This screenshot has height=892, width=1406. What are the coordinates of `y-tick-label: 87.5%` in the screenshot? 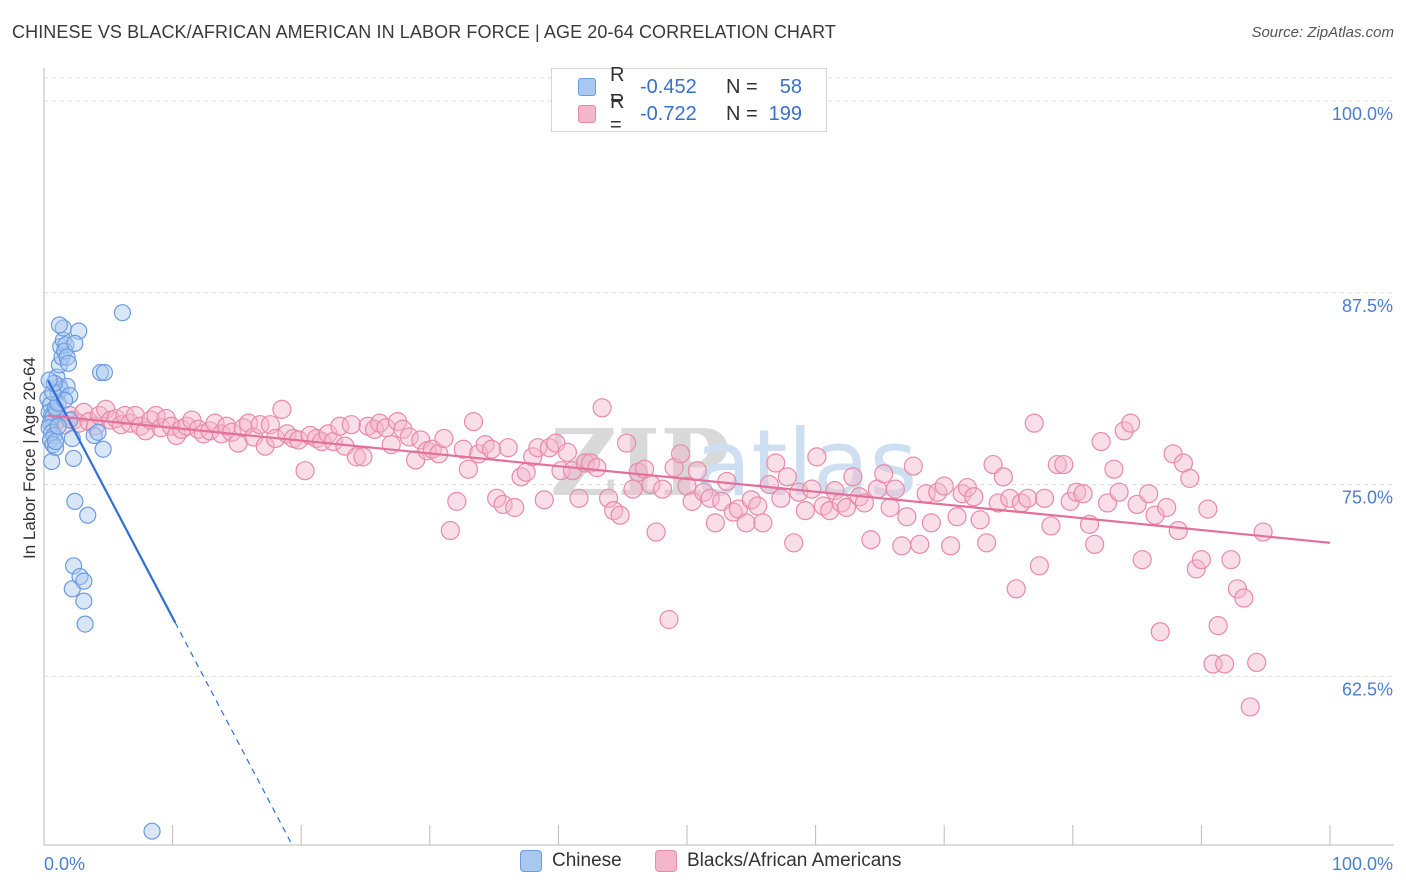 It's located at (1367, 306).